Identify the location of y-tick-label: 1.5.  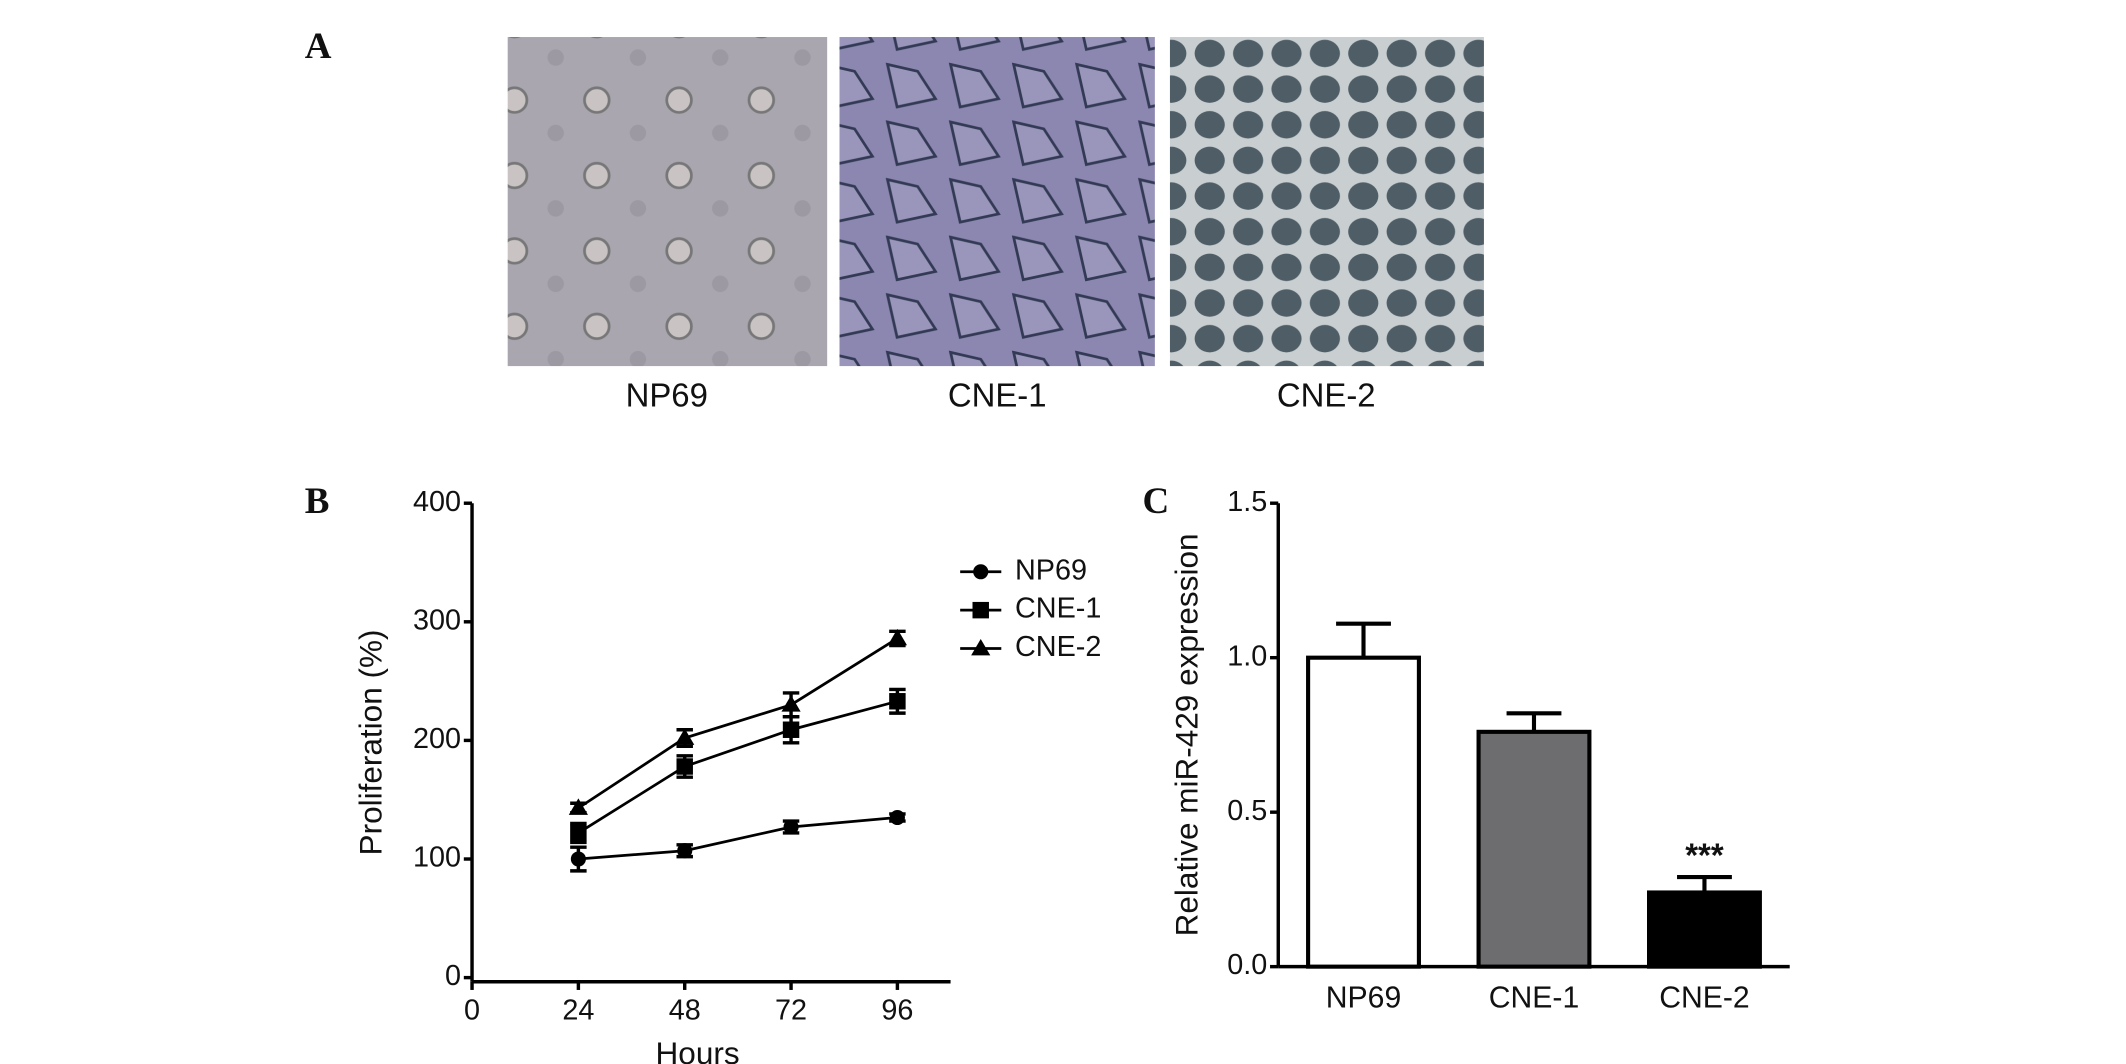
(1247, 502).